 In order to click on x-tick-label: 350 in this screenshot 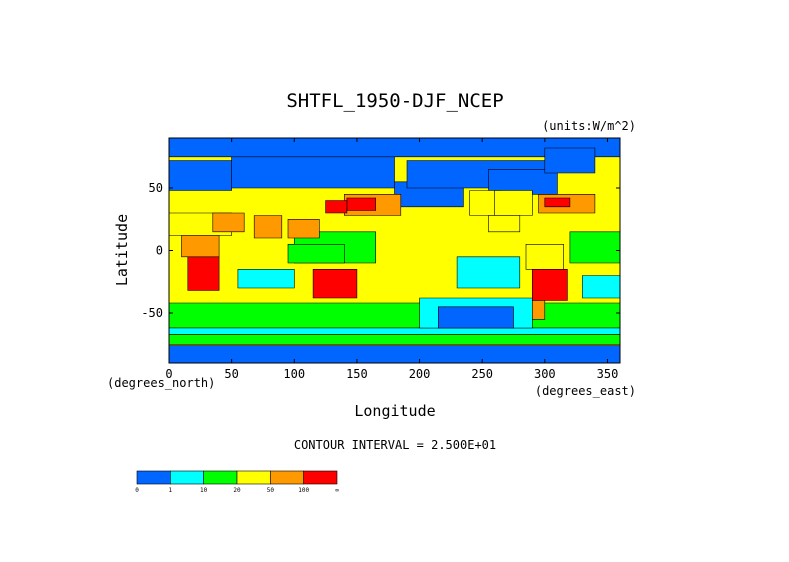, I will do `click(608, 374)`.